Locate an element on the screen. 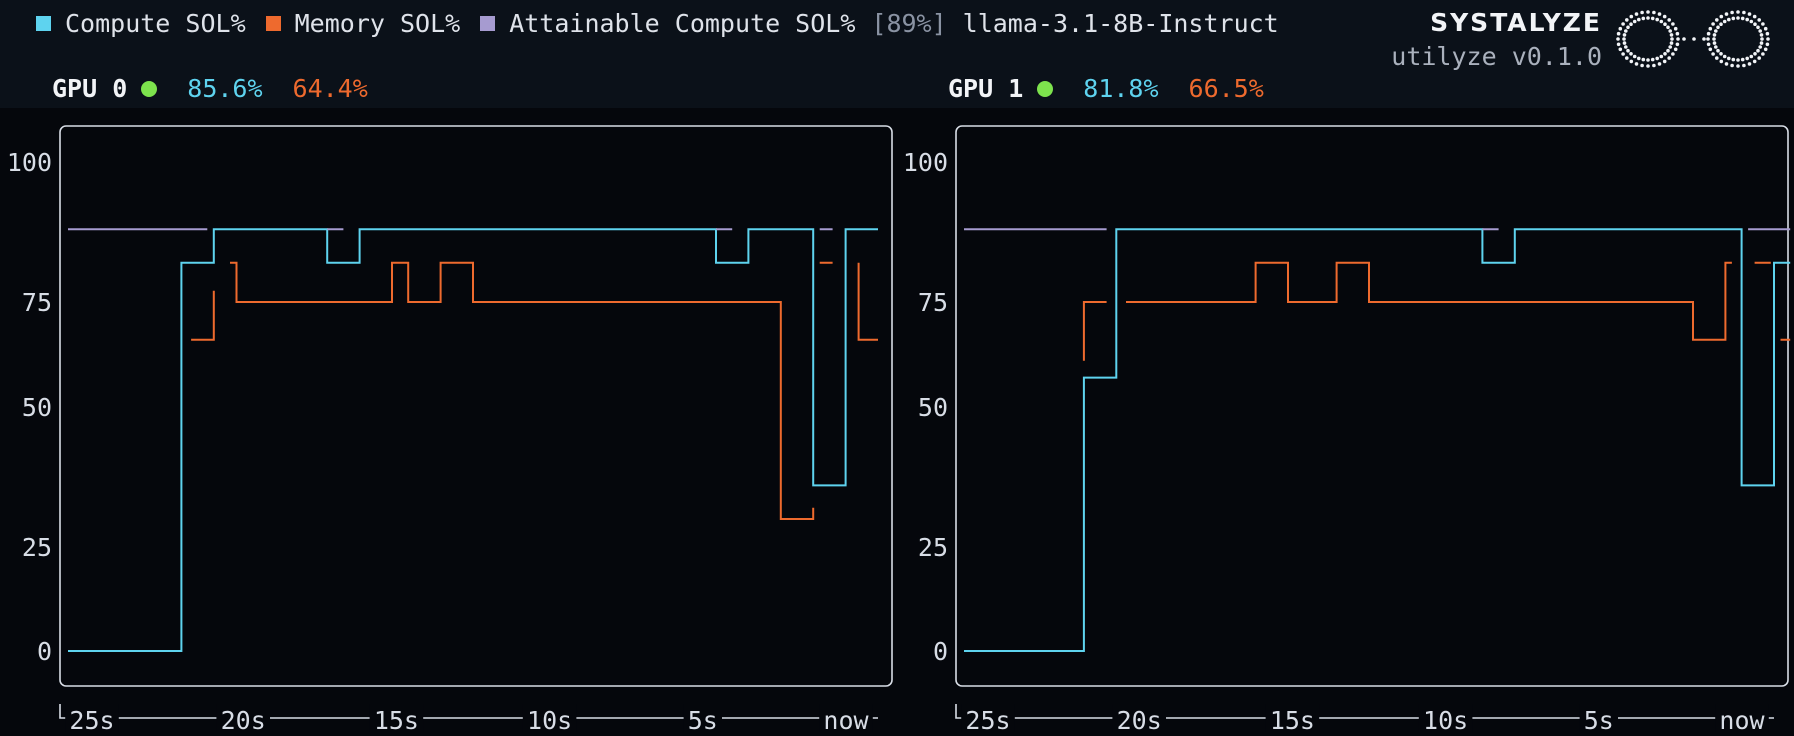 This screenshot has width=1794, height=736. gpu-1-compute-value: 81.8% is located at coordinates (1121, 88).